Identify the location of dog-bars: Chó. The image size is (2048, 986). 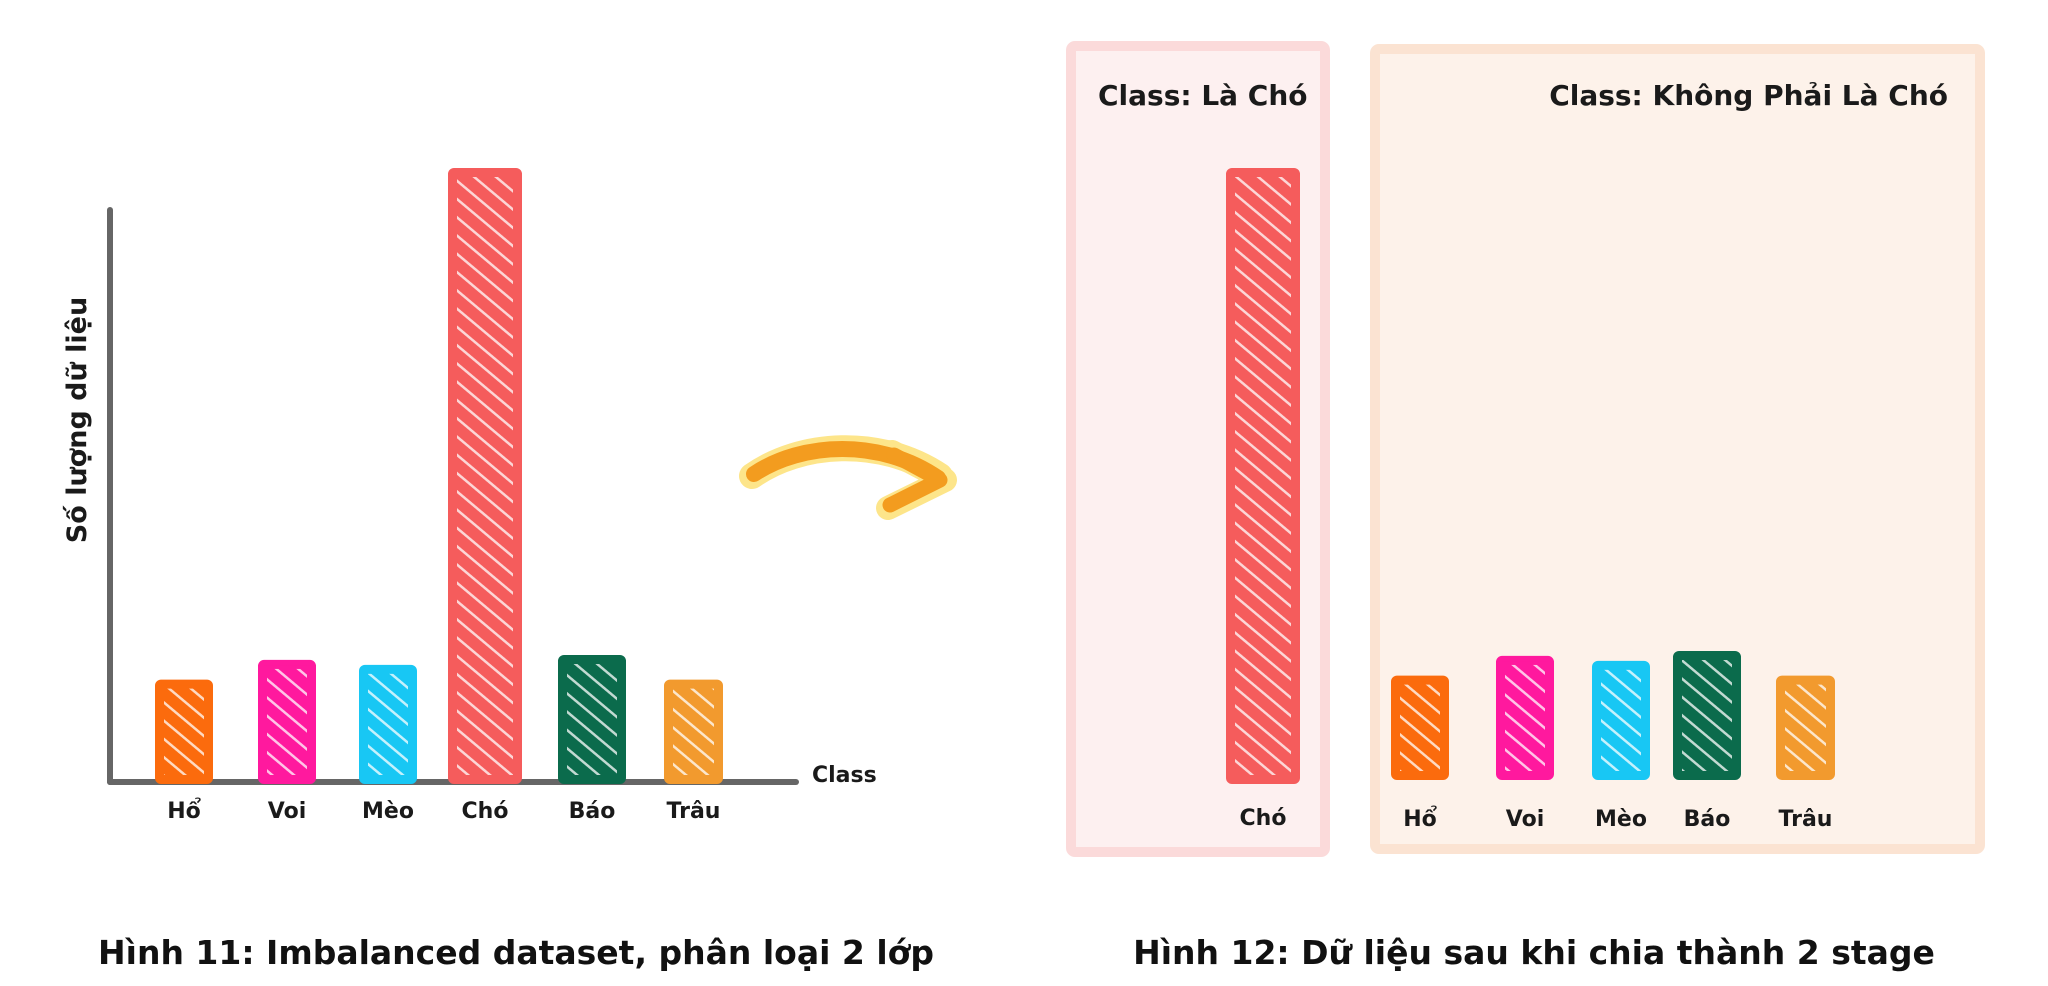
(1263, 499).